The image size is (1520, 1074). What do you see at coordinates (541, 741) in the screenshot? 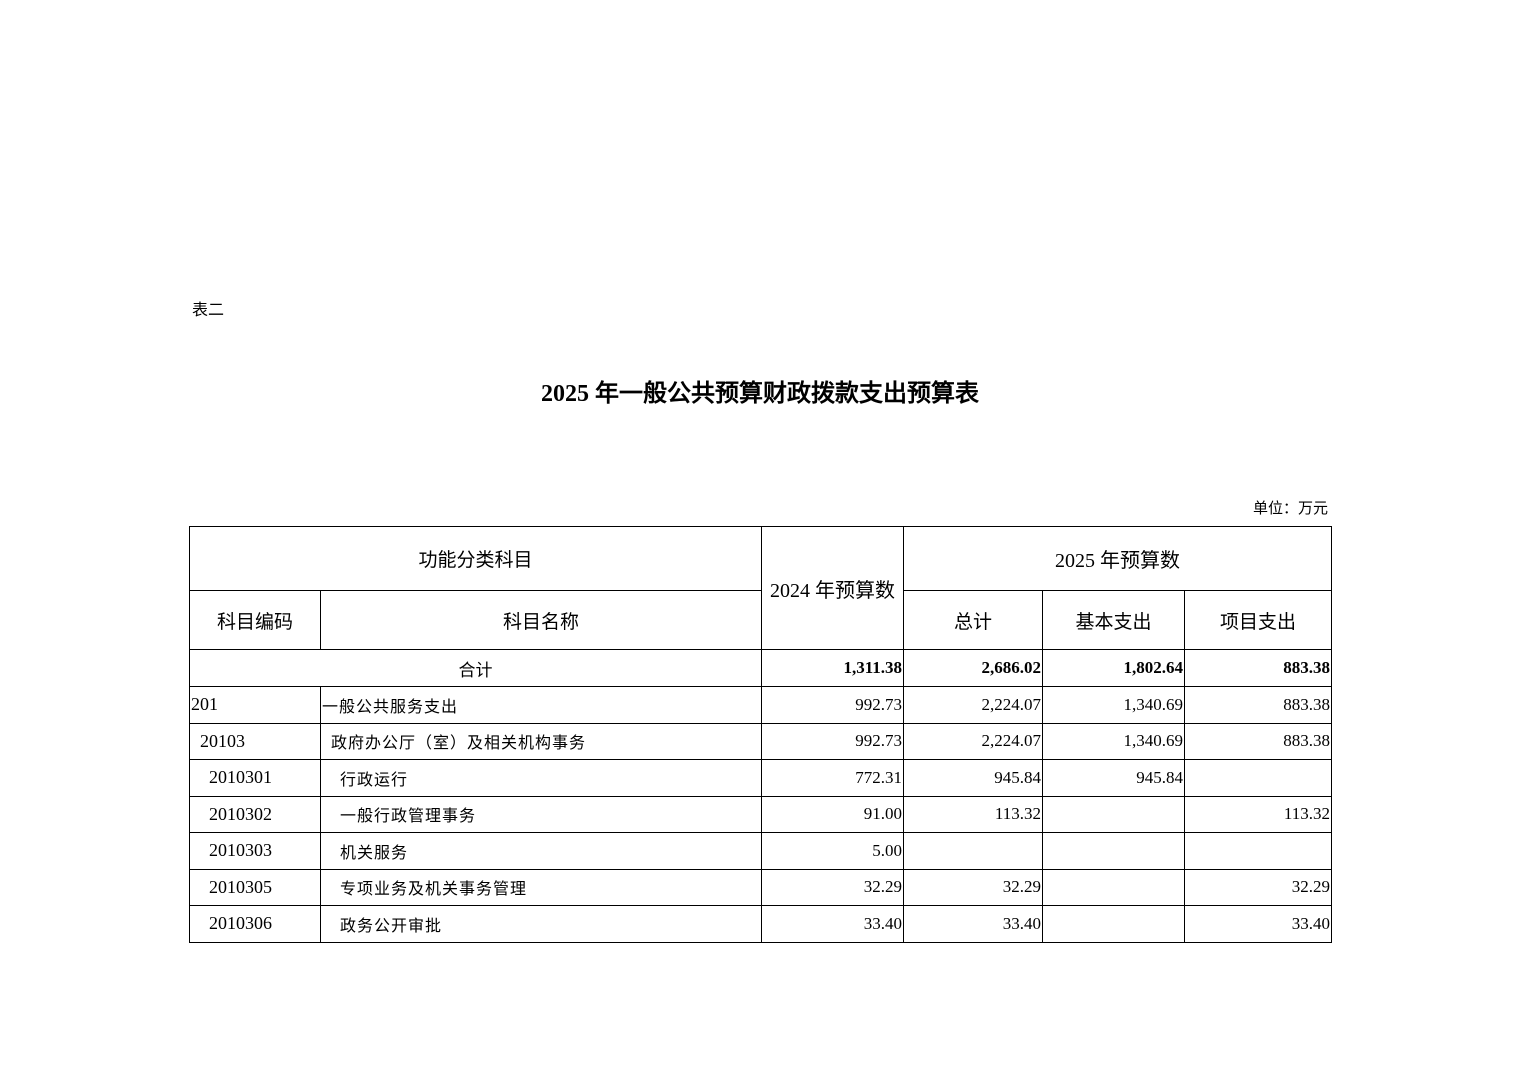
I see `name-cell: 政府办公厅（室）及相关机构事务` at bounding box center [541, 741].